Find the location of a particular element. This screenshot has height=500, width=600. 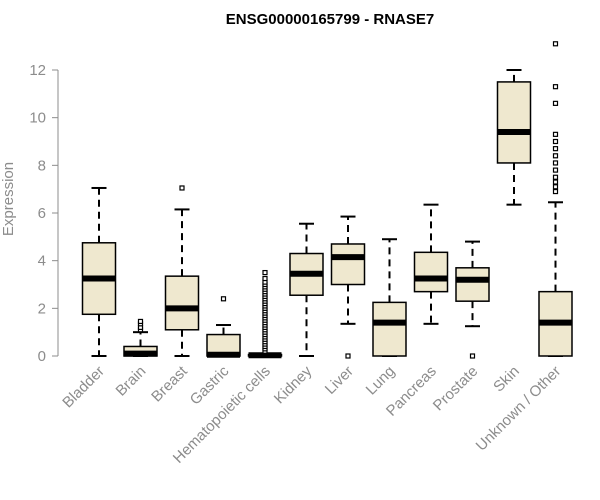

y-tick-label: 4 is located at coordinates (42, 261).